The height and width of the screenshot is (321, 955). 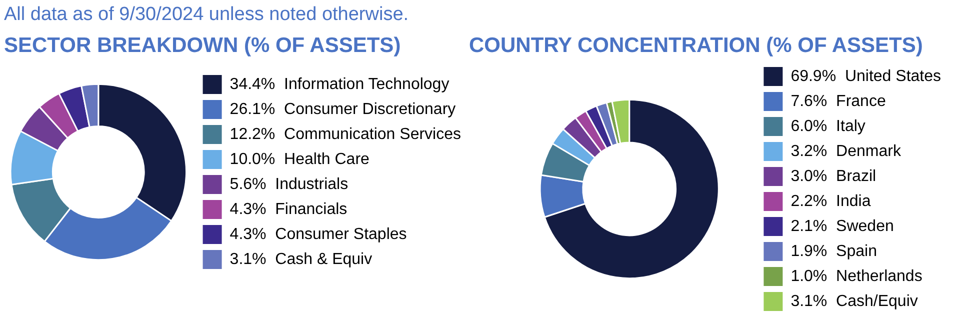 What do you see at coordinates (865, 76) in the screenshot?
I see `legend-label: 69.9% United States` at bounding box center [865, 76].